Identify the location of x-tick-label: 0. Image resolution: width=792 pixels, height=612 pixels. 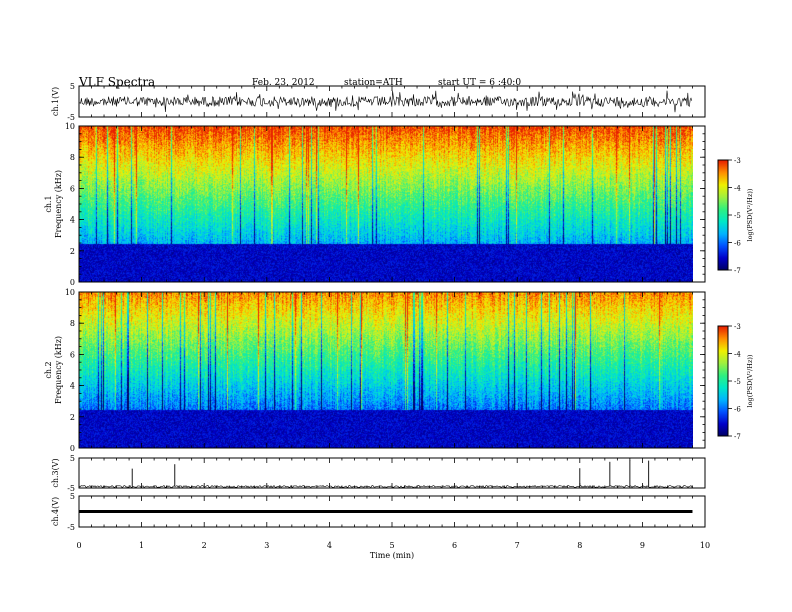
(78, 545).